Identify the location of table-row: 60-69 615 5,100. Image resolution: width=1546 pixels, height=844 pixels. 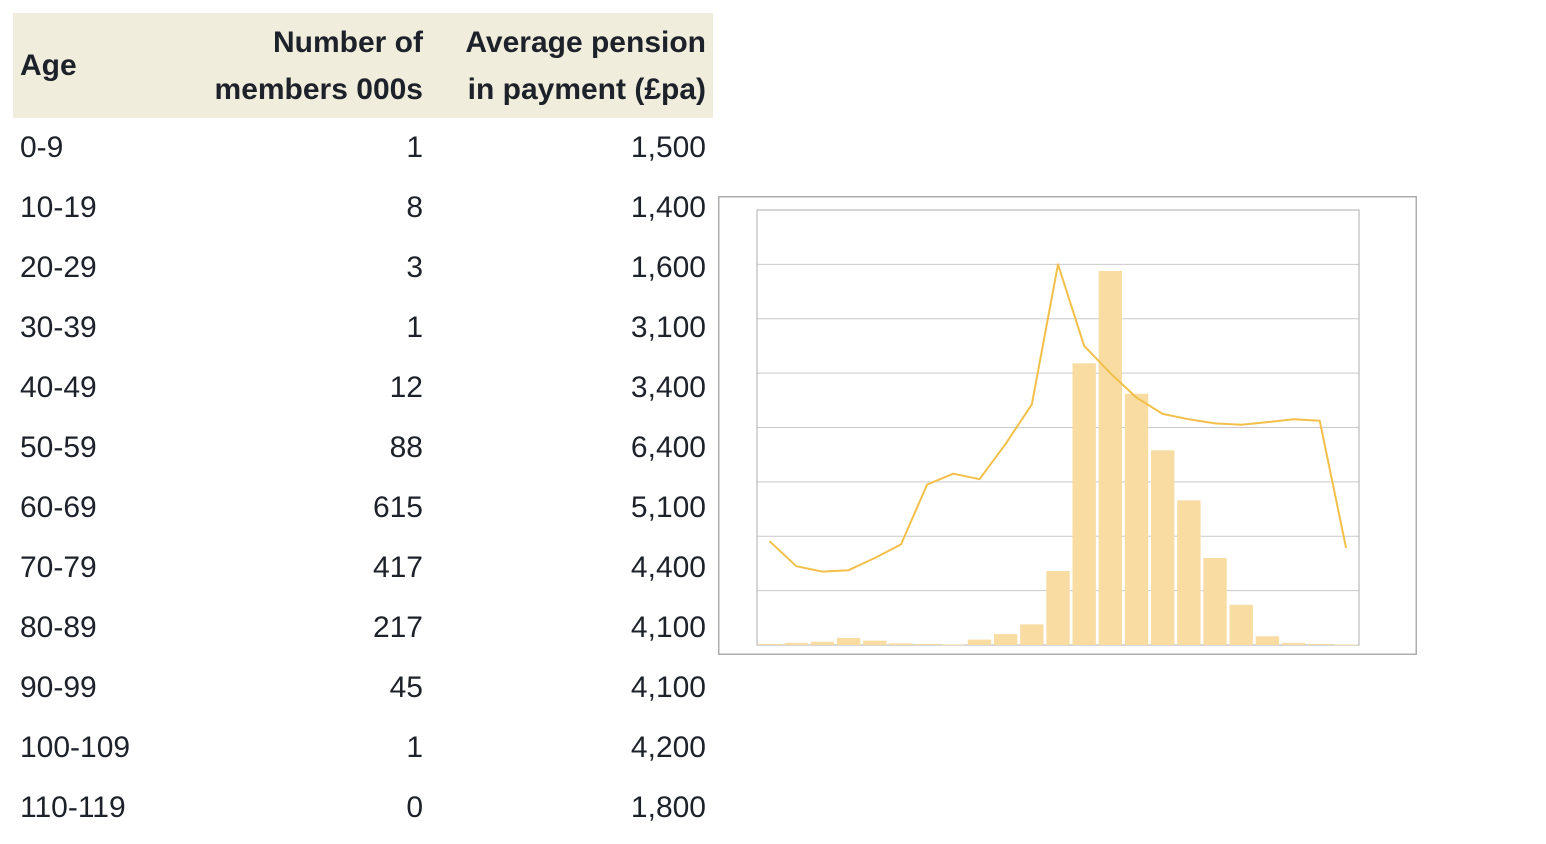
(363, 508).